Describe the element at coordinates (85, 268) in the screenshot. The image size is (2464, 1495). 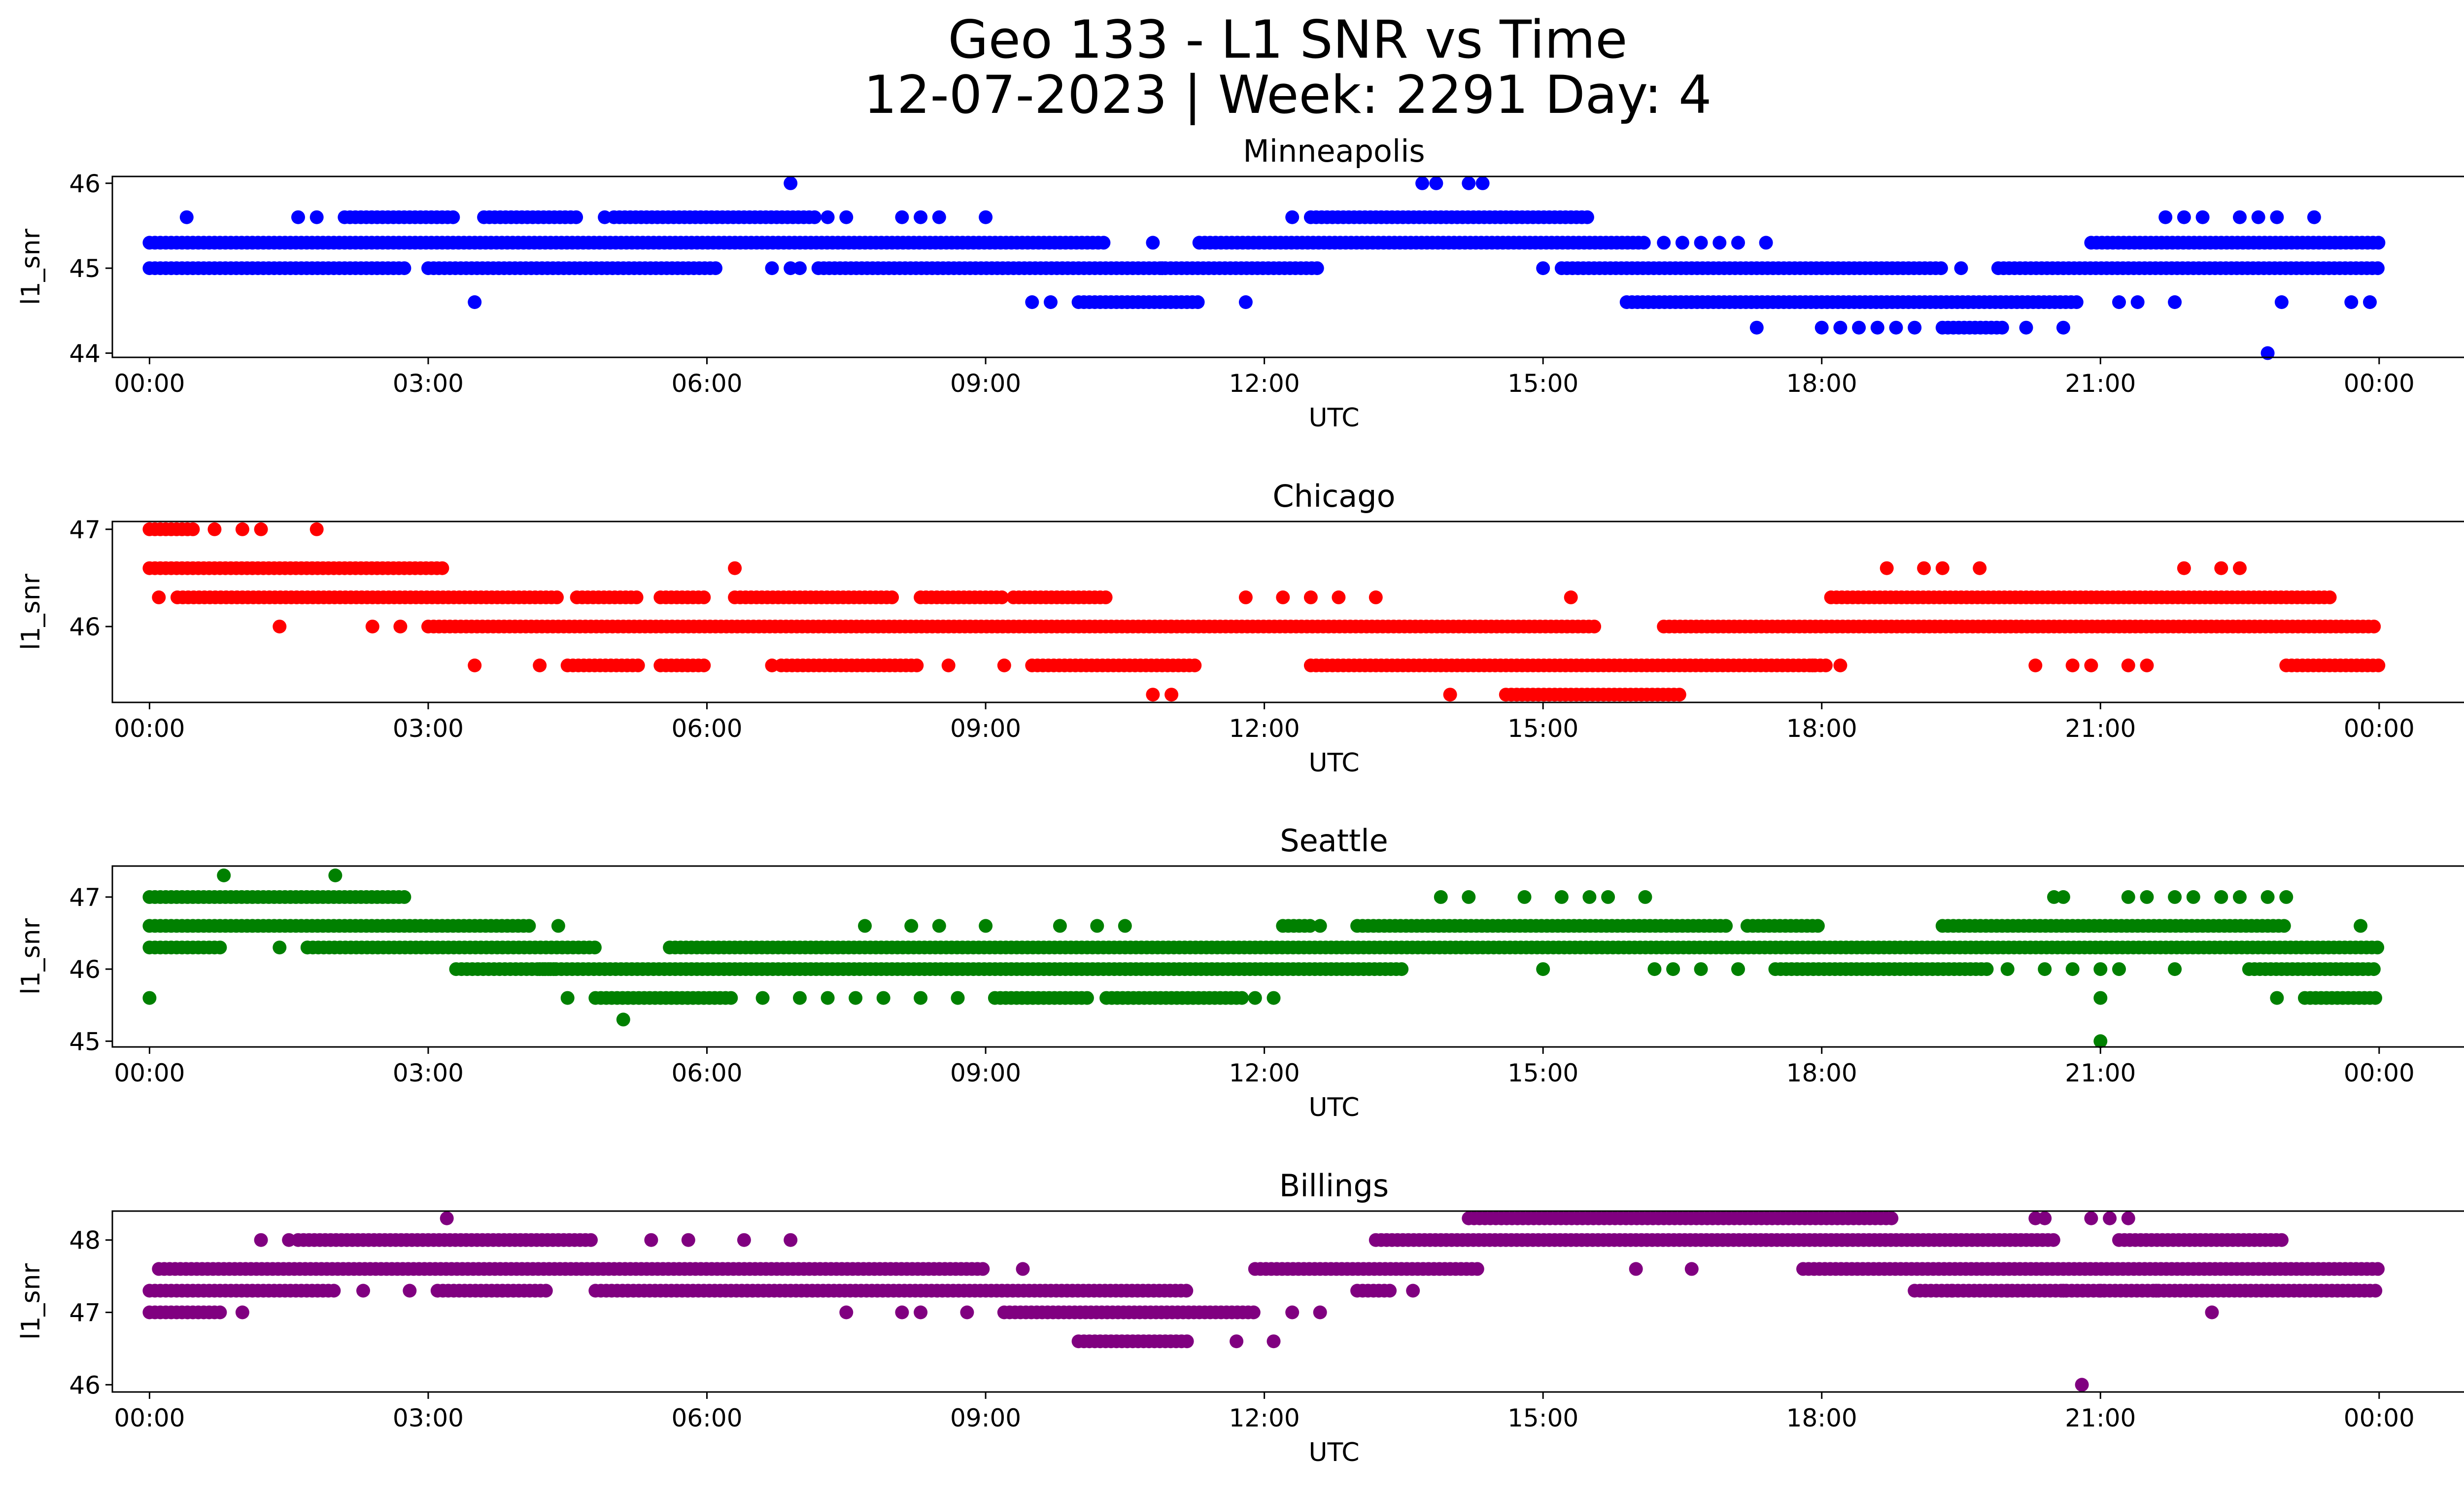
I see `y-tick-label: 45` at that location.